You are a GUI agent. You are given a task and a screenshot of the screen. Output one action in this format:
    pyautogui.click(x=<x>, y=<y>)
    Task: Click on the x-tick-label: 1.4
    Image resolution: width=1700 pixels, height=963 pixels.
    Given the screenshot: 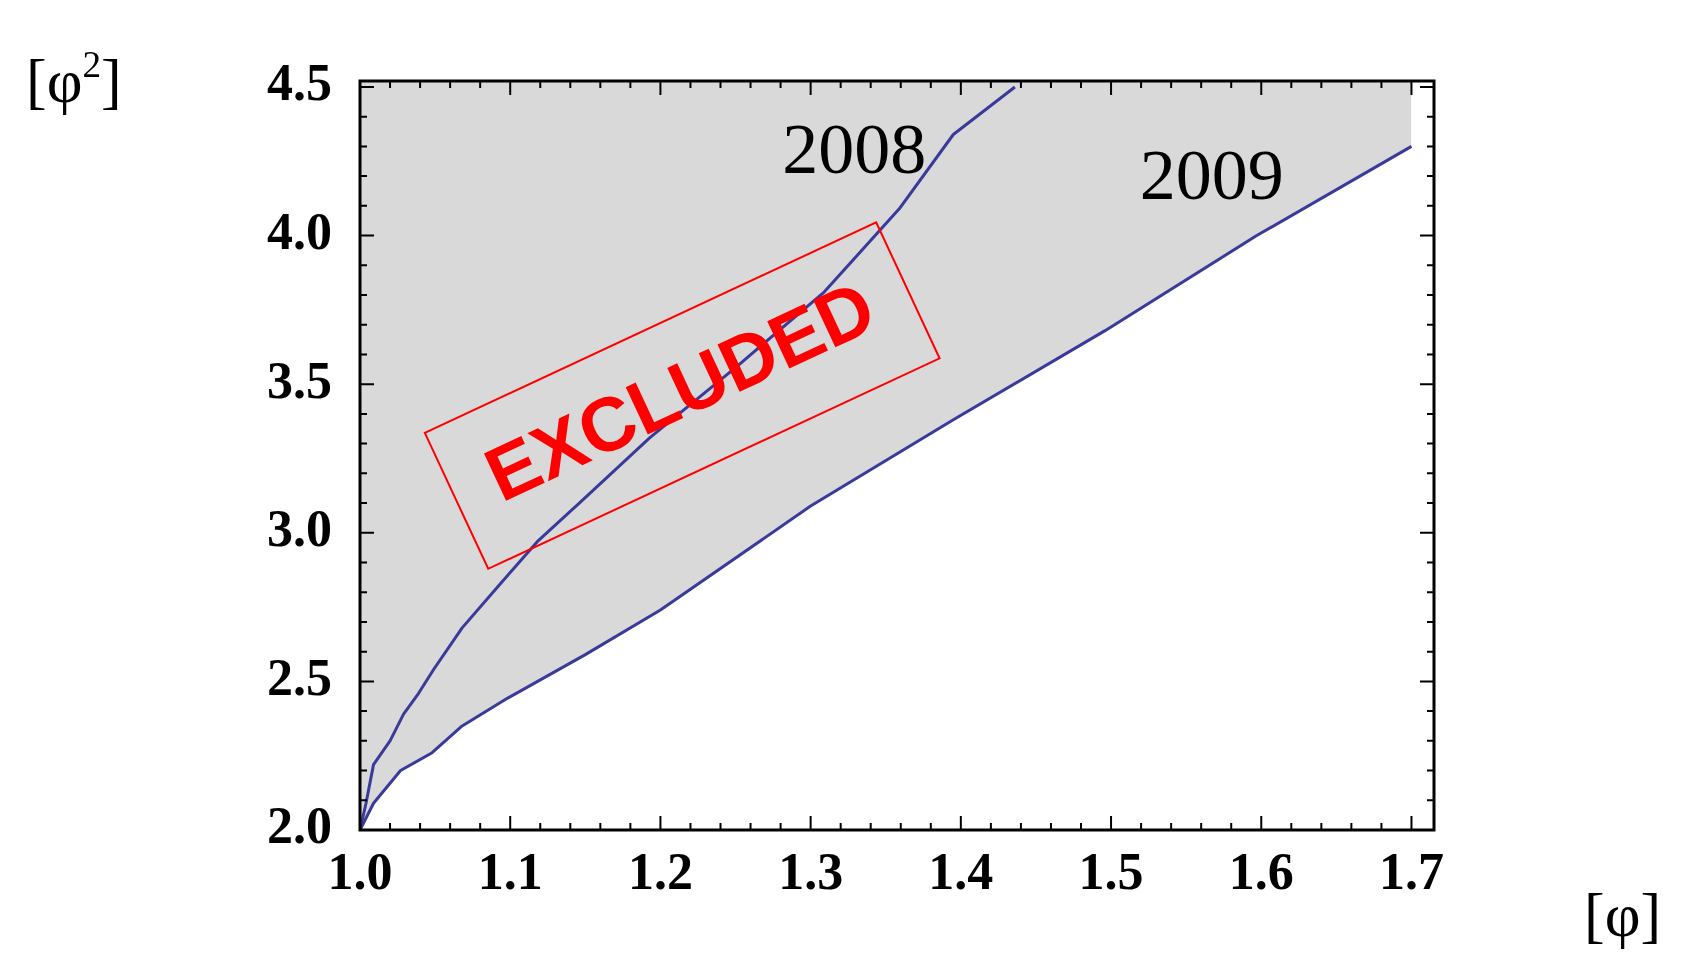 What is the action you would take?
    pyautogui.click(x=961, y=871)
    